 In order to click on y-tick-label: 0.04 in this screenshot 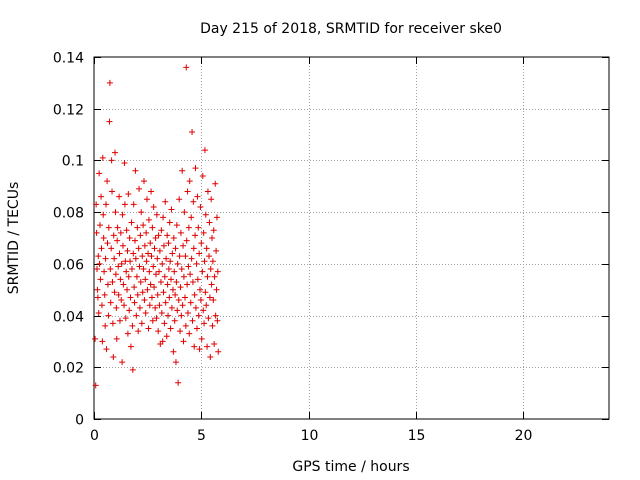, I will do `click(68, 318)`.